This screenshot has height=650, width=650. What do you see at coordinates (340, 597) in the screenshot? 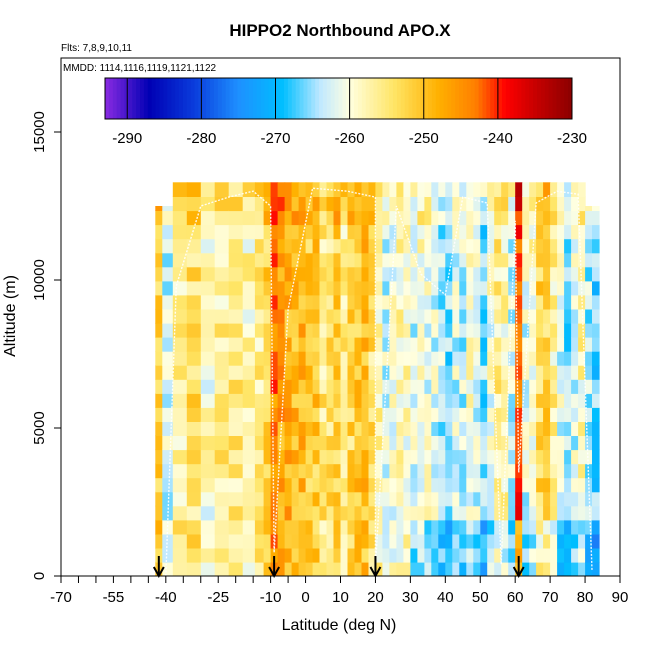
I see `x-tick-label: 10` at bounding box center [340, 597].